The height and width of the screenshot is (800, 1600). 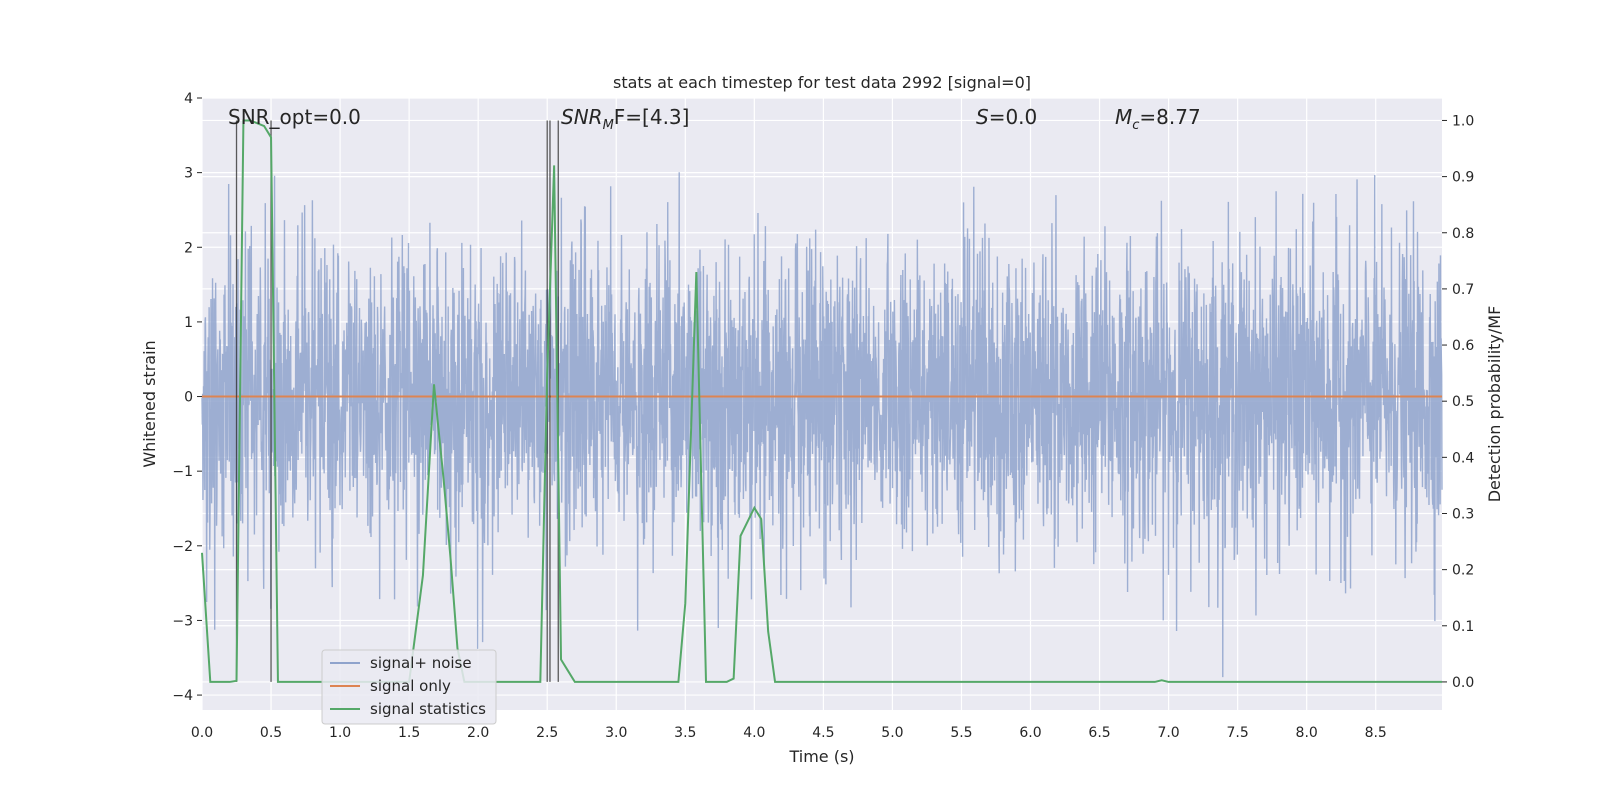 I want to click on y-left-tick-label: 1, so click(x=188, y=323).